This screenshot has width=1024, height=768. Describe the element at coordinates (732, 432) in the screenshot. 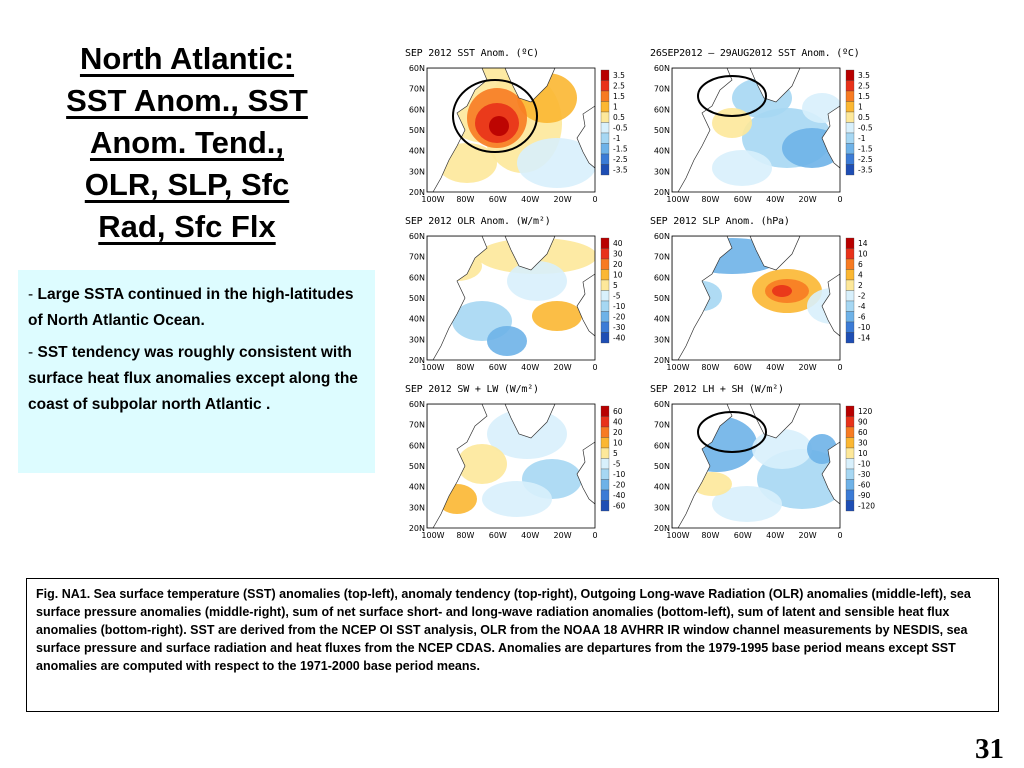

I see `highlight-circle` at that location.